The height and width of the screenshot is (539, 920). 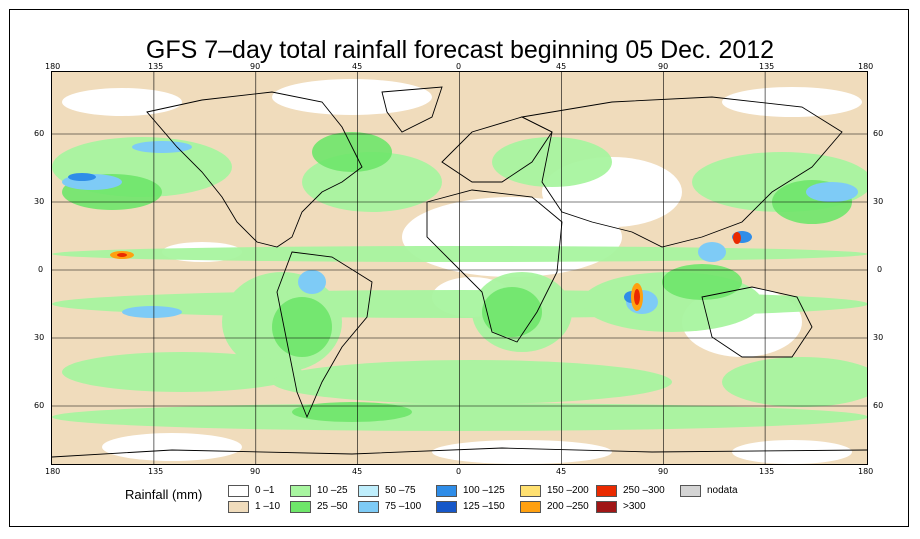 What do you see at coordinates (332, 506) in the screenshot?
I see `legend-label: 25 –50` at bounding box center [332, 506].